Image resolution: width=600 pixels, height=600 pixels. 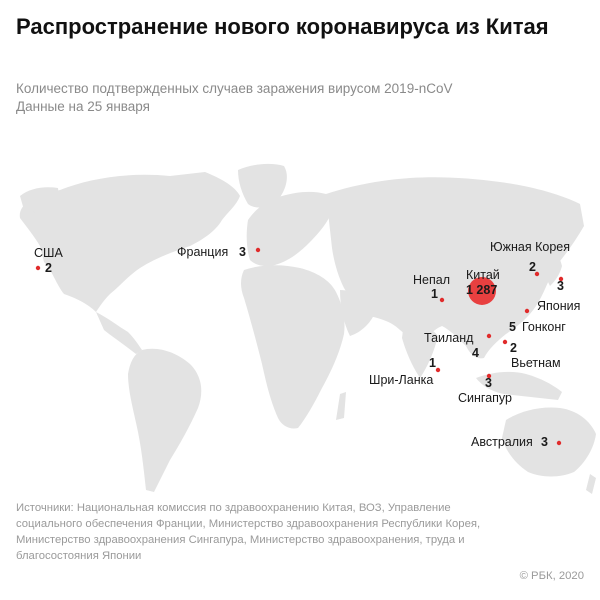 What do you see at coordinates (401, 380) in the screenshot?
I see `sri-lanka-name-label: Шри-Ланка` at bounding box center [401, 380].